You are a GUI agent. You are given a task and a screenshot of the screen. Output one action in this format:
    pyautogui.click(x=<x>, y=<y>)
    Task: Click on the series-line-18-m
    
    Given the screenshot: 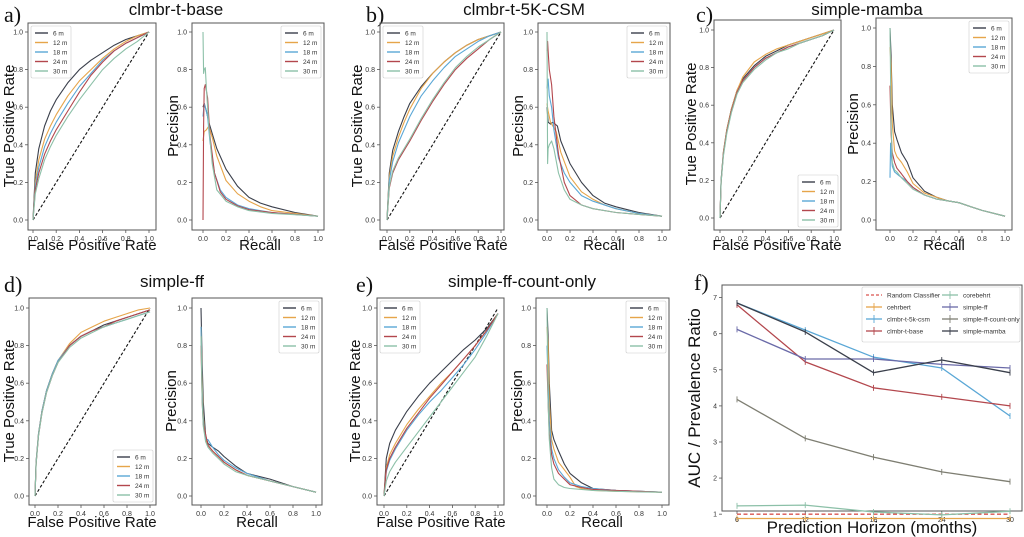 What is the action you would take?
    pyautogui.click(x=260, y=159)
    